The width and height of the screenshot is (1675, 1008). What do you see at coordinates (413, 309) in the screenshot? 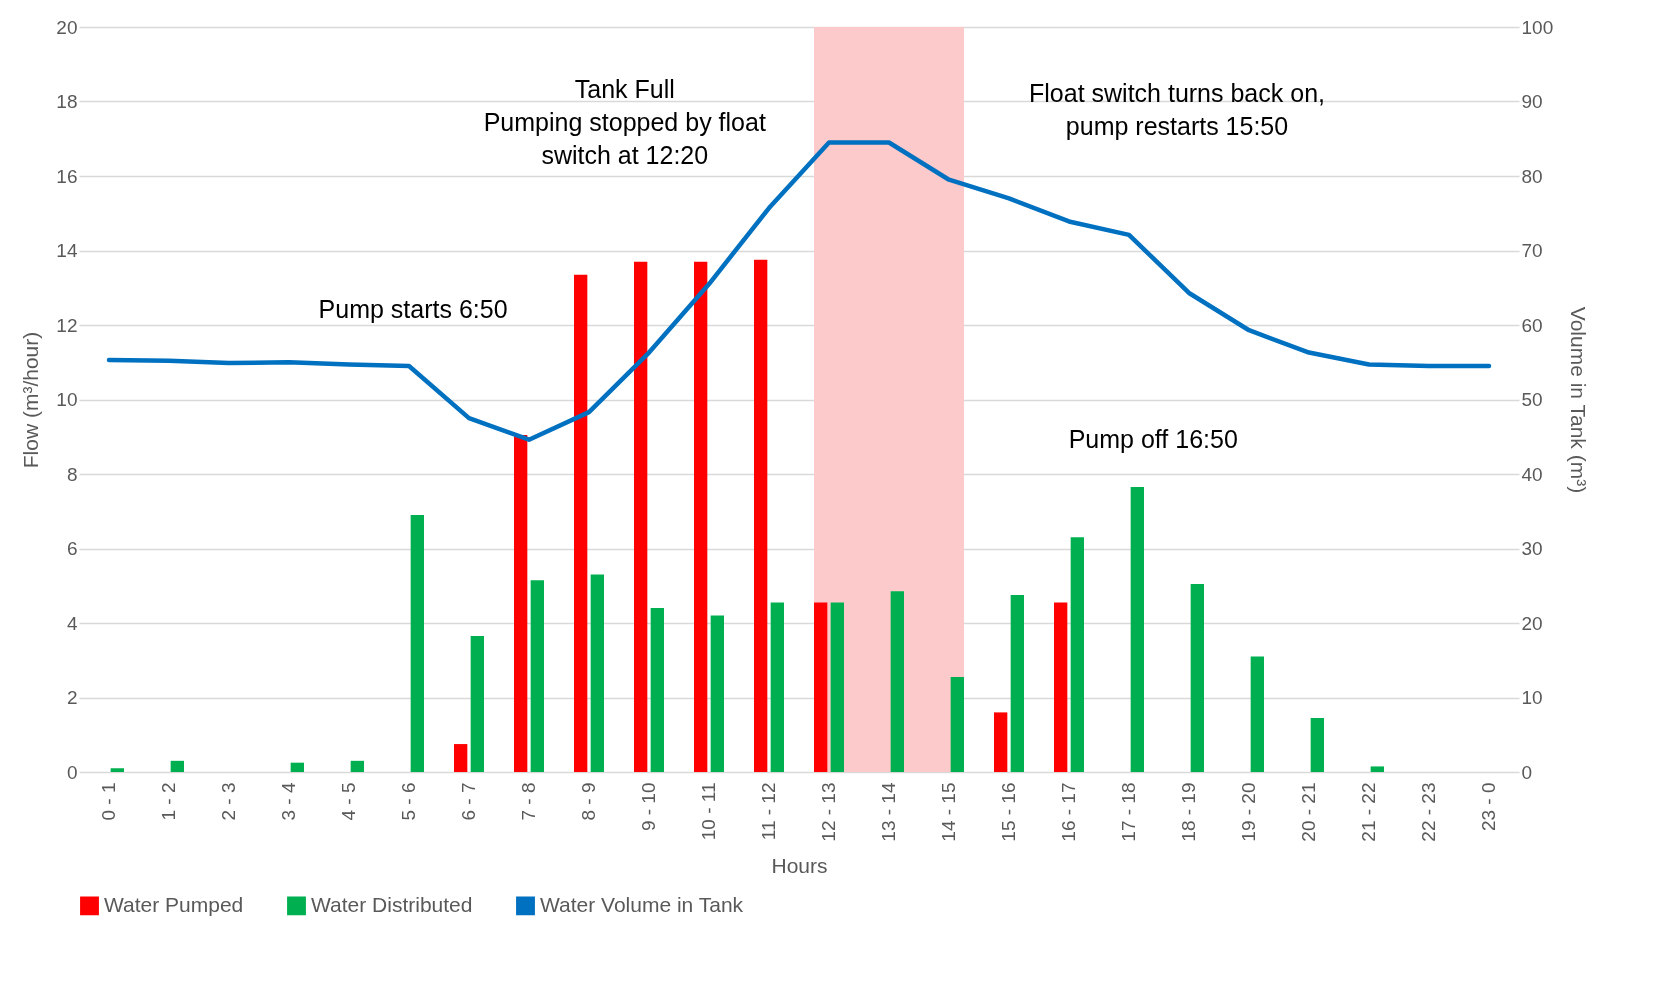
I see `annotation: Pump starts 6:50` at bounding box center [413, 309].